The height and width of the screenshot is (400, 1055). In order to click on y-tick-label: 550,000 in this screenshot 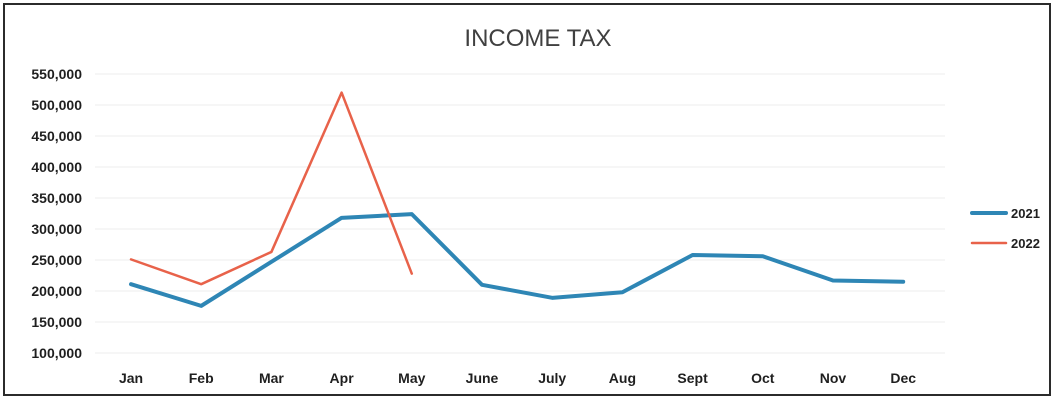, I will do `click(56, 74)`.